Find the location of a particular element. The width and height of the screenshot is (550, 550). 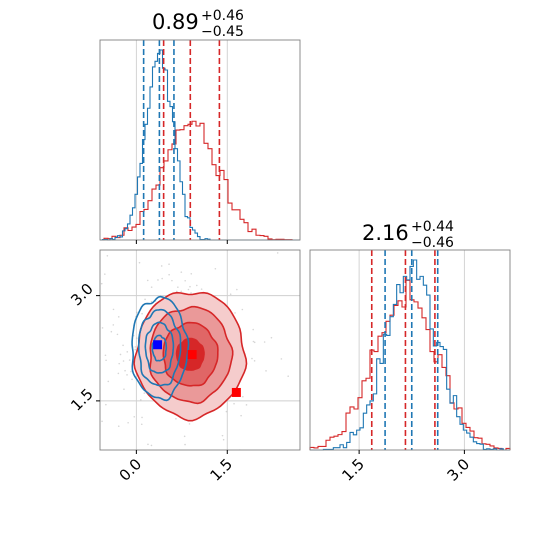

red-histogram-x is located at coordinates (200, 180).